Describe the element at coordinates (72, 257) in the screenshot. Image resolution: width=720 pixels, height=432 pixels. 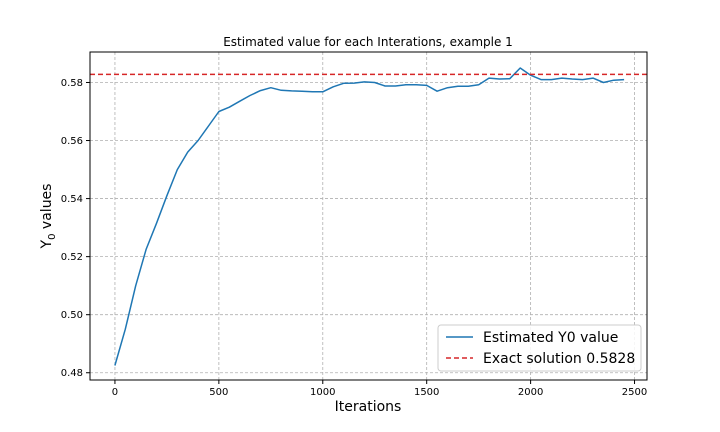
I see `y-tick-label: 0.52` at that location.